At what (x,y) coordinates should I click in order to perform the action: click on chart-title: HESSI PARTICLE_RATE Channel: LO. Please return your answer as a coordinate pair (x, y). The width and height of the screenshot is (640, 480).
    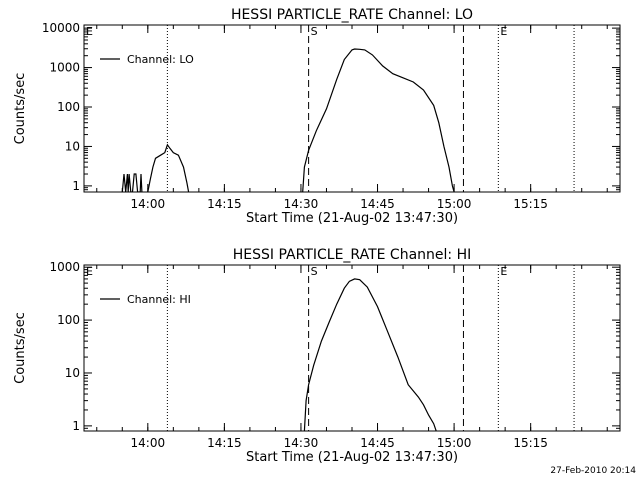
    Looking at the image, I should click on (352, 15).